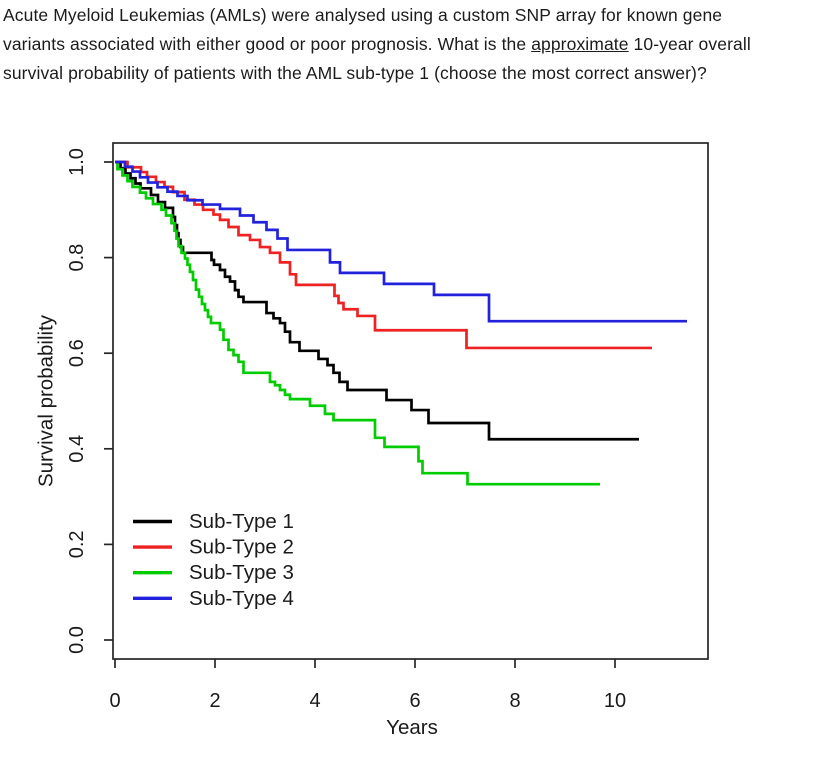 This screenshot has width=823, height=758. What do you see at coordinates (241, 572) in the screenshot?
I see `legend-label: Sub-Type 3` at bounding box center [241, 572].